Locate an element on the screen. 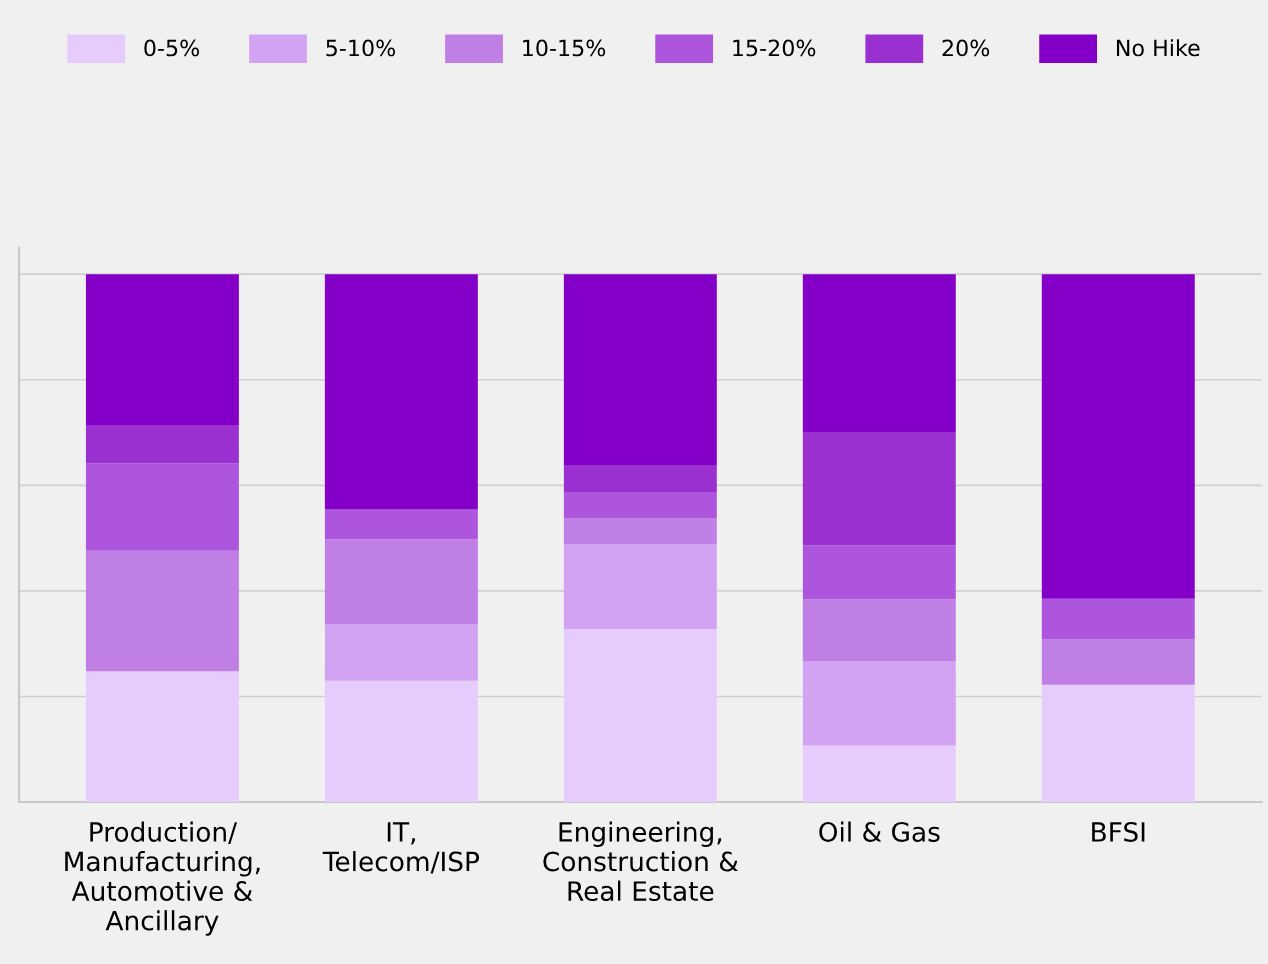 The width and height of the screenshot is (1268, 964). x-tick-label: BFSI is located at coordinates (1118, 831).